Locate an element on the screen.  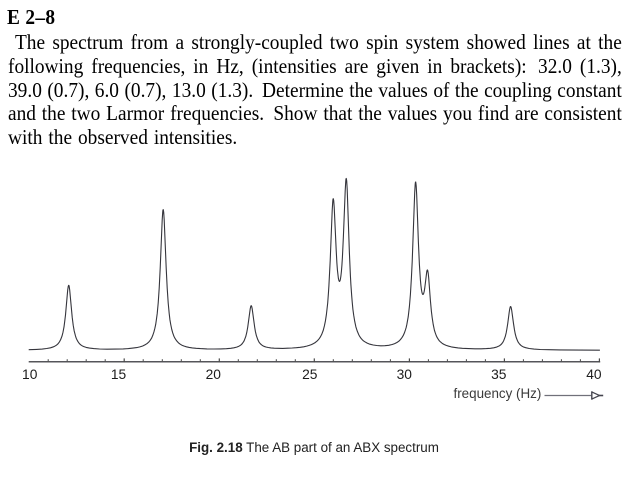
svg-text: 40 is located at coordinates (594, 374).